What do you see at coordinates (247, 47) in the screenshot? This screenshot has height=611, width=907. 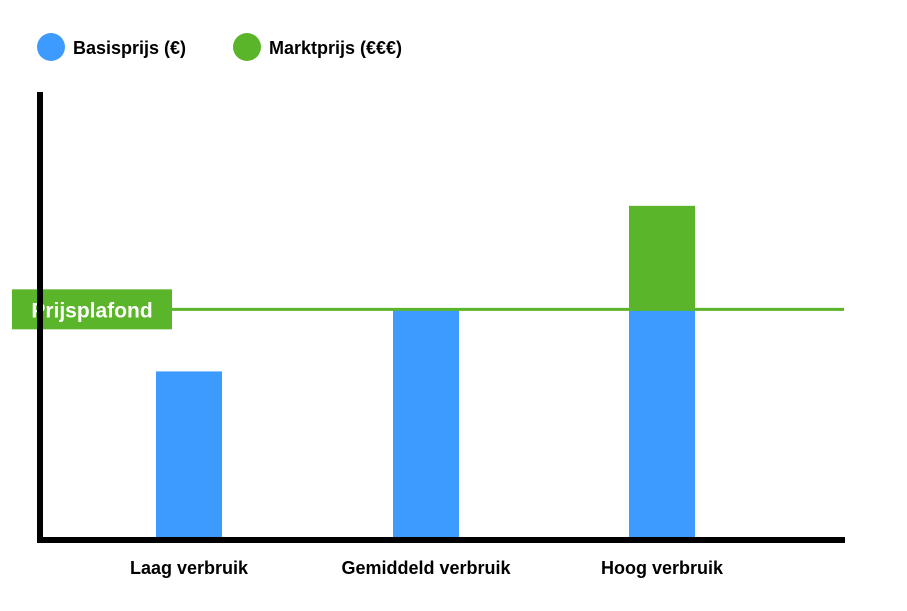 I see `legend-marker-marktprijs` at bounding box center [247, 47].